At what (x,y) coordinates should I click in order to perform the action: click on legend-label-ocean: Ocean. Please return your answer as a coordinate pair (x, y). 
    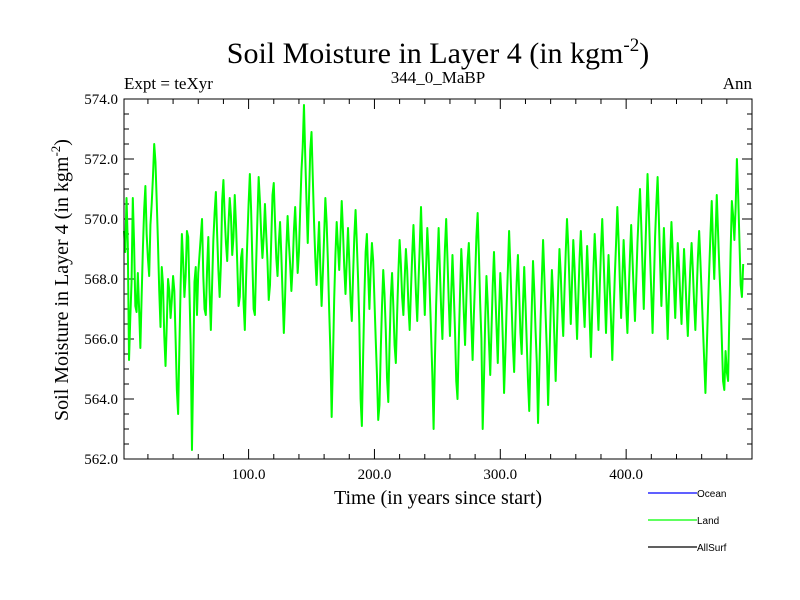
    Looking at the image, I should click on (711, 494).